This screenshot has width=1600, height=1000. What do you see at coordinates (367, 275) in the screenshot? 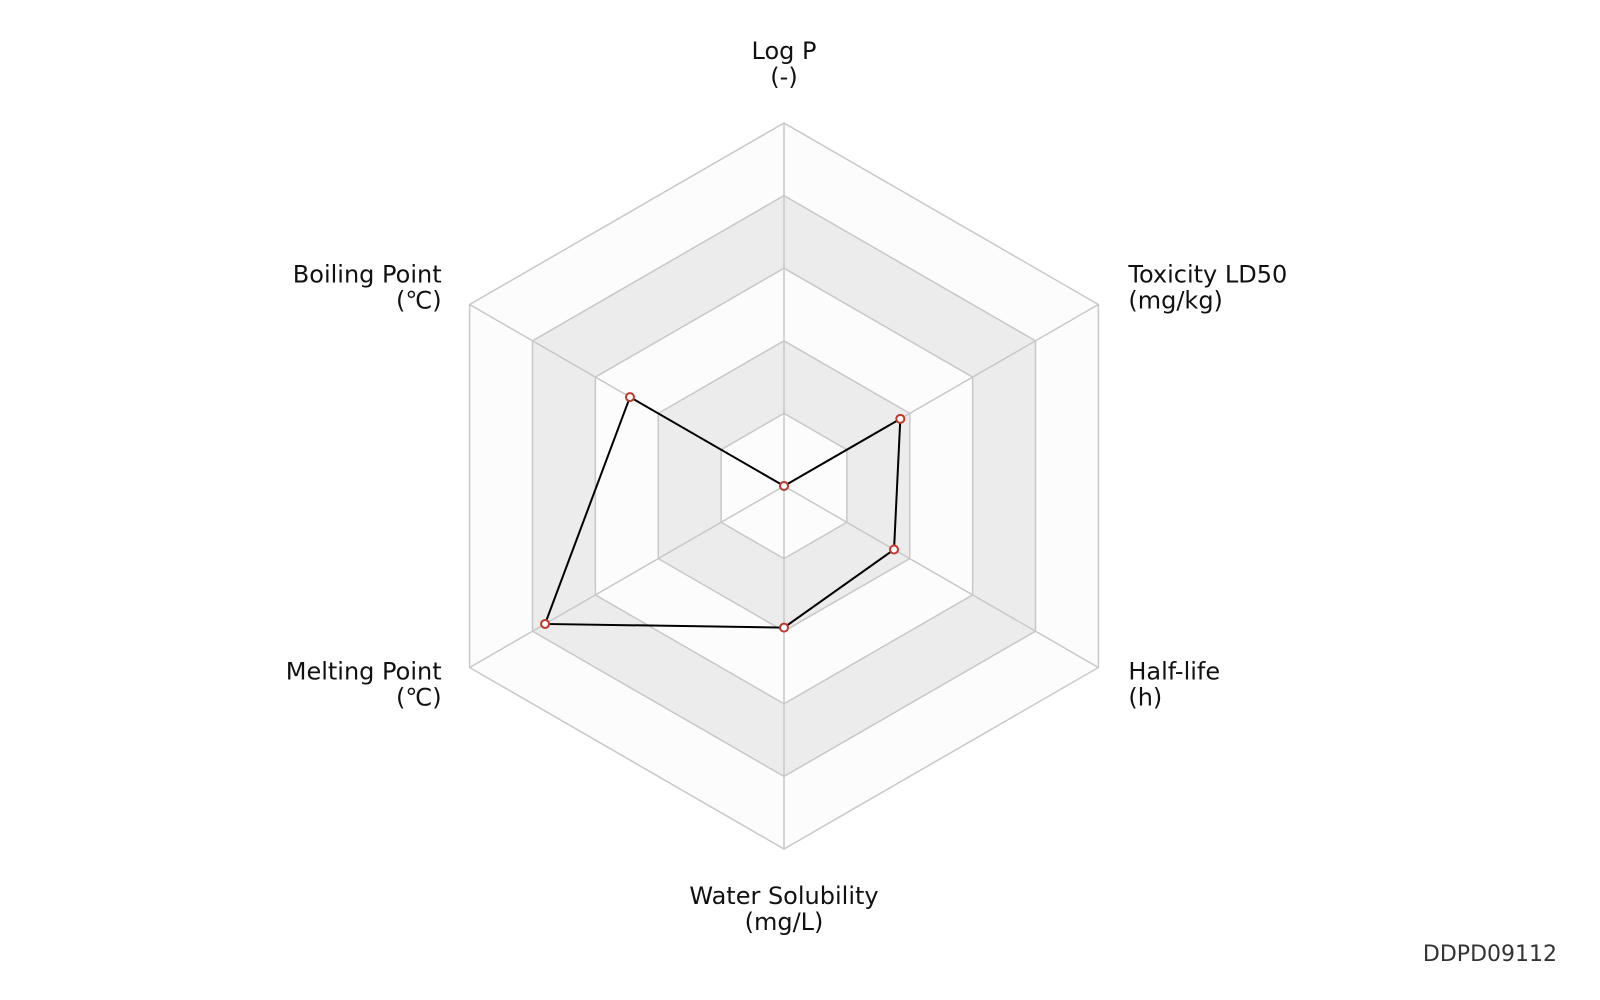
I see `axis-label: Boiling Point` at bounding box center [367, 275].